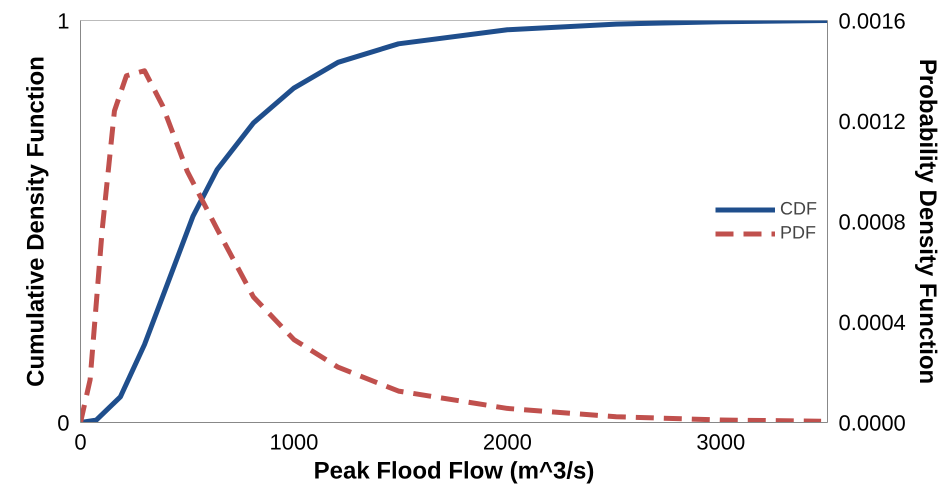 The height and width of the screenshot is (487, 943). I want to click on y-tick-label: 1, so click(63, 21).